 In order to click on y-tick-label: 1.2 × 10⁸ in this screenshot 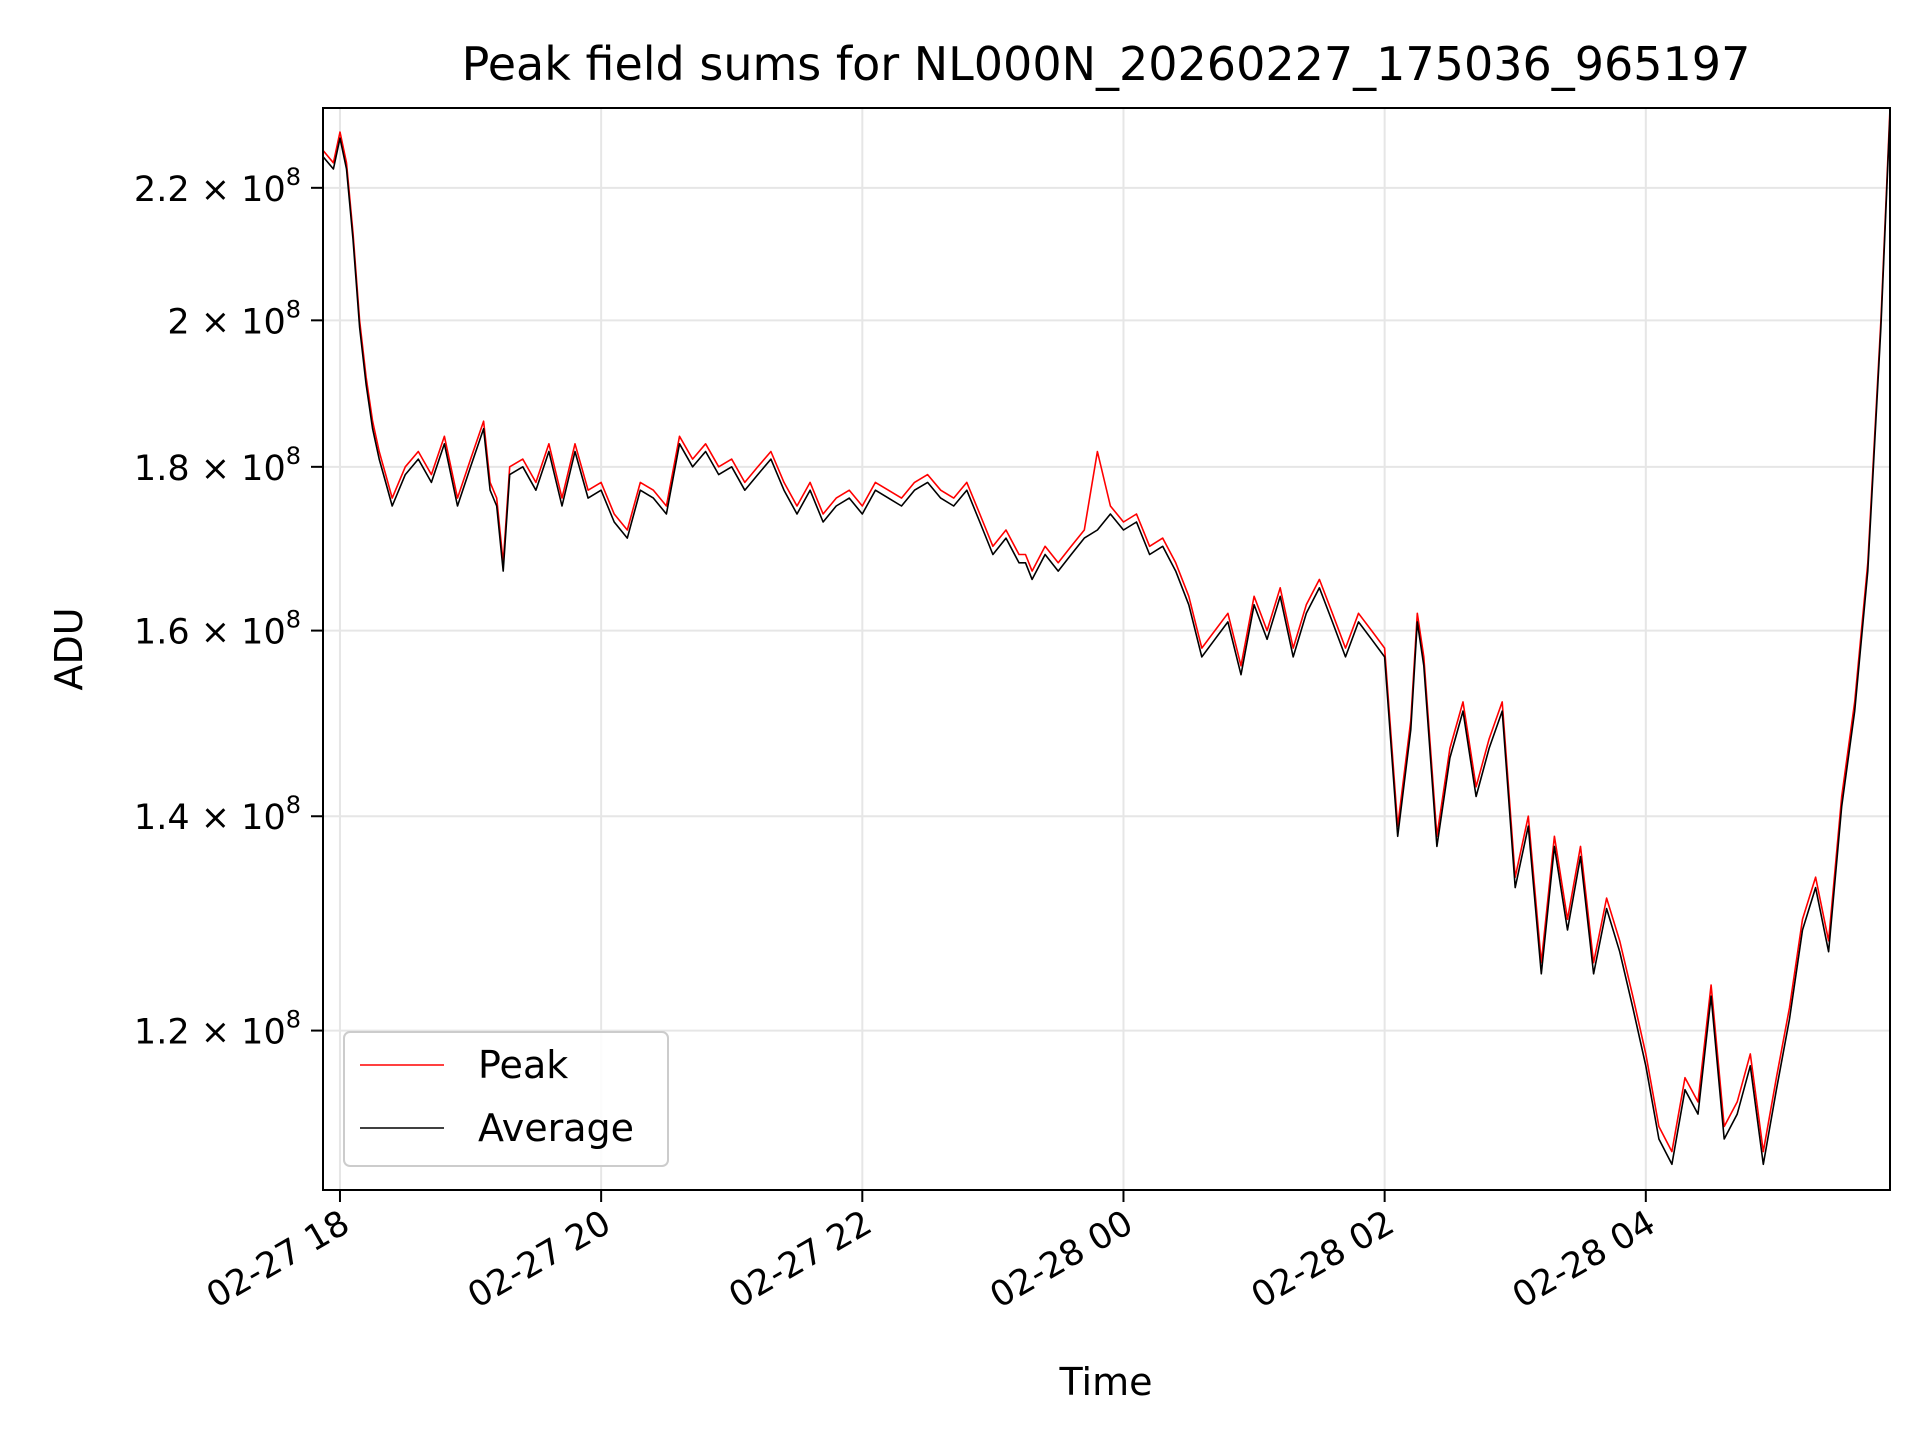, I will do `click(217, 1029)`.